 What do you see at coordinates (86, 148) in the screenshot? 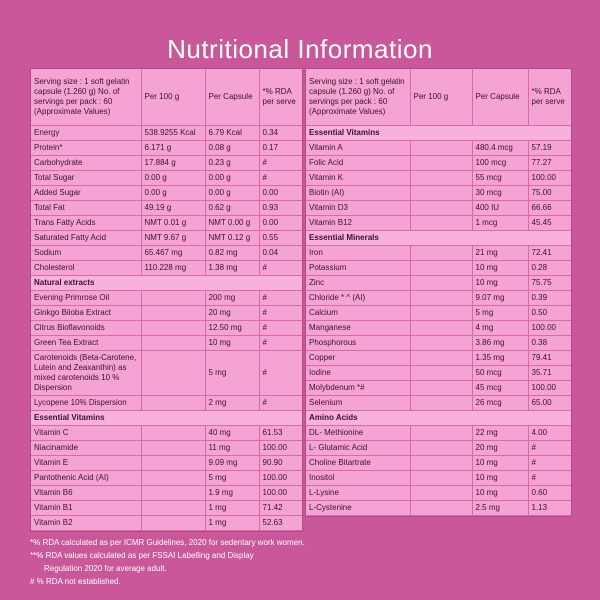
I see `nutrient-name: Protein*` at bounding box center [86, 148].